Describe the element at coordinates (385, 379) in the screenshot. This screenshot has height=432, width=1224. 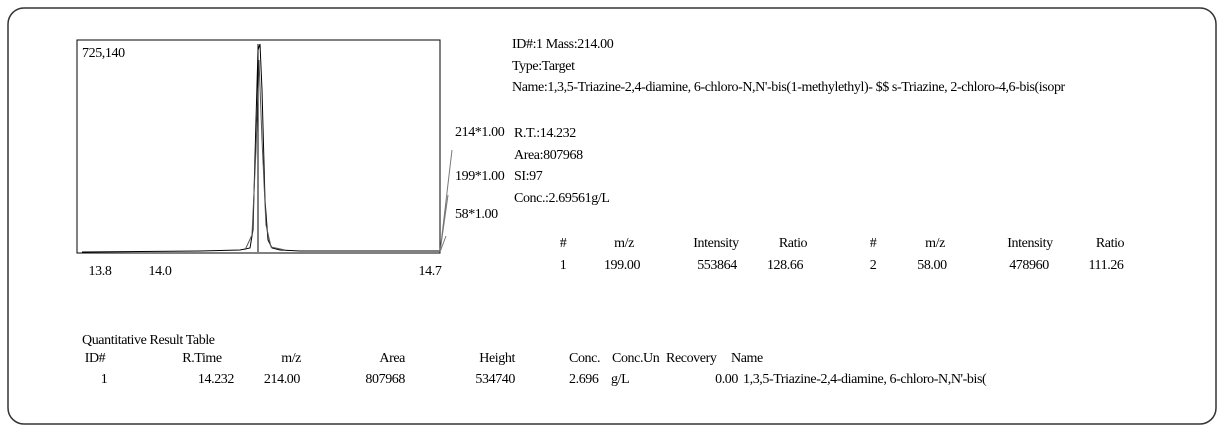
I see `result-cell: 807968` at that location.